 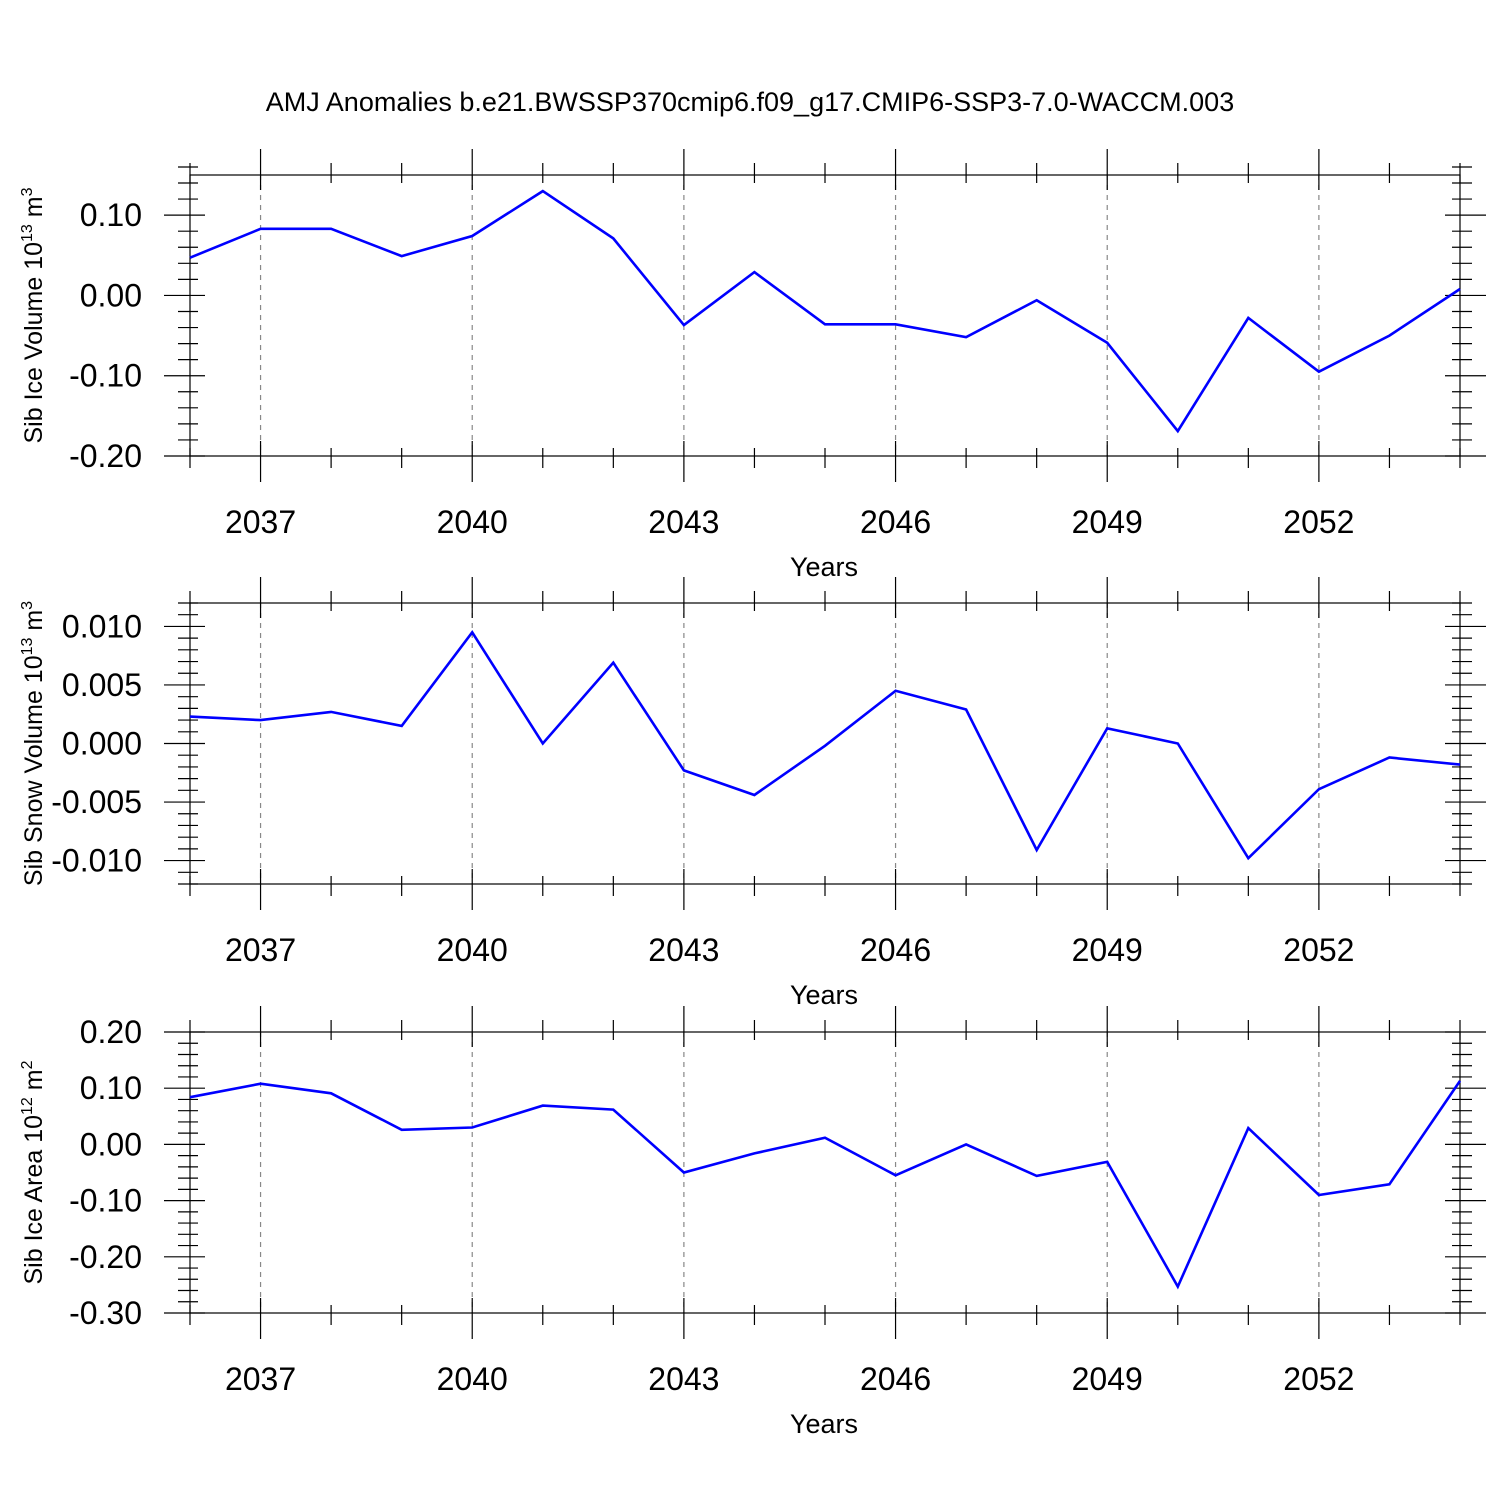 What do you see at coordinates (34, 770) in the screenshot?
I see `y-axis-label-text: Sib Snow Volume 10` at bounding box center [34, 770].